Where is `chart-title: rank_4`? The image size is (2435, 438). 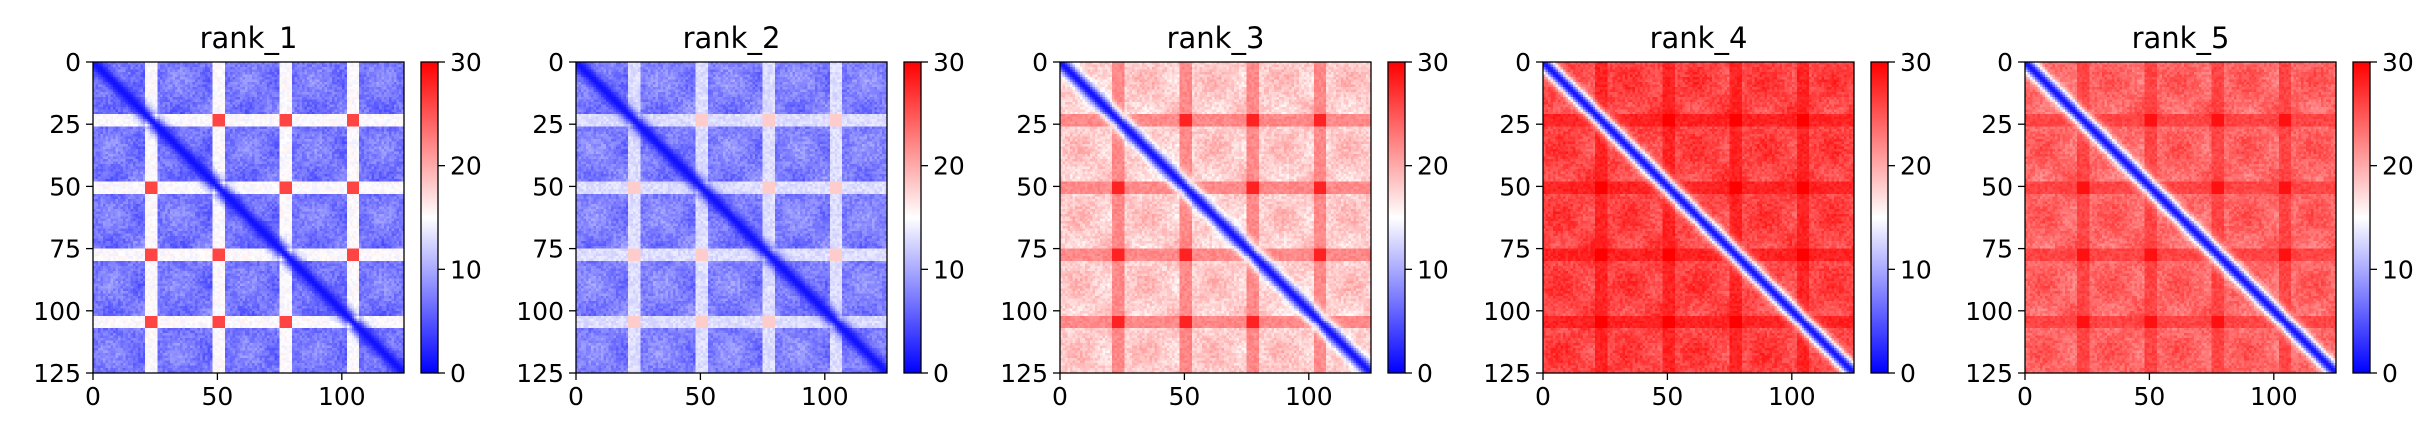 chart-title: rank_4 is located at coordinates (1699, 38).